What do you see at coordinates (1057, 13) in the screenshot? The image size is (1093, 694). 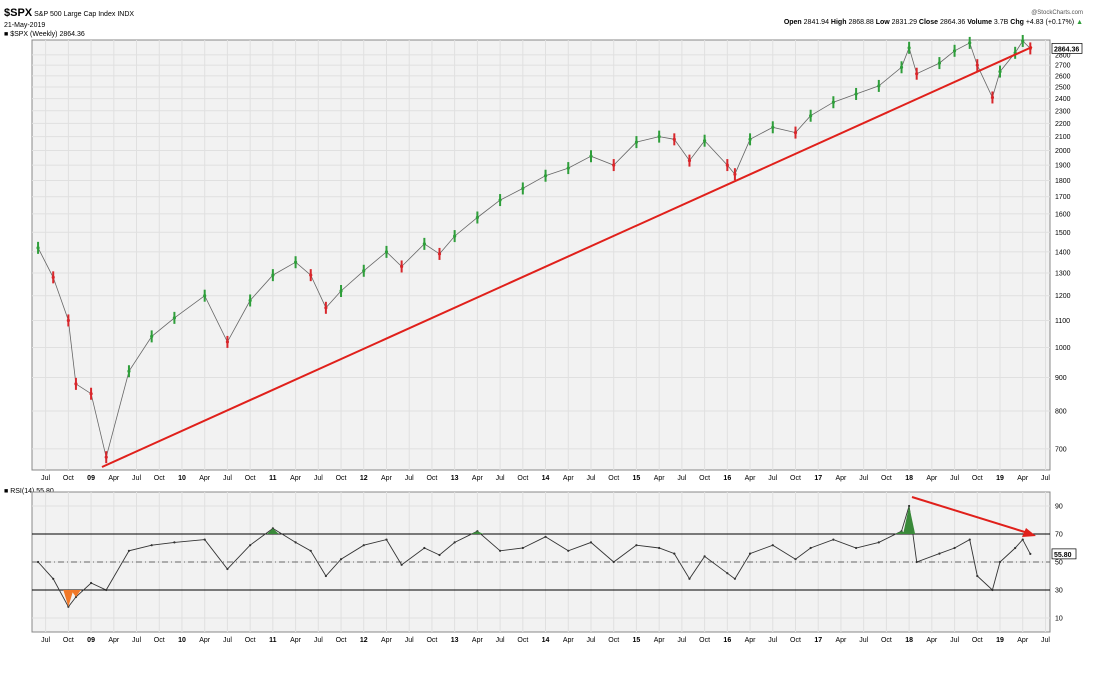 I see `brand-watermark: @StockCharts.com` at bounding box center [1057, 13].